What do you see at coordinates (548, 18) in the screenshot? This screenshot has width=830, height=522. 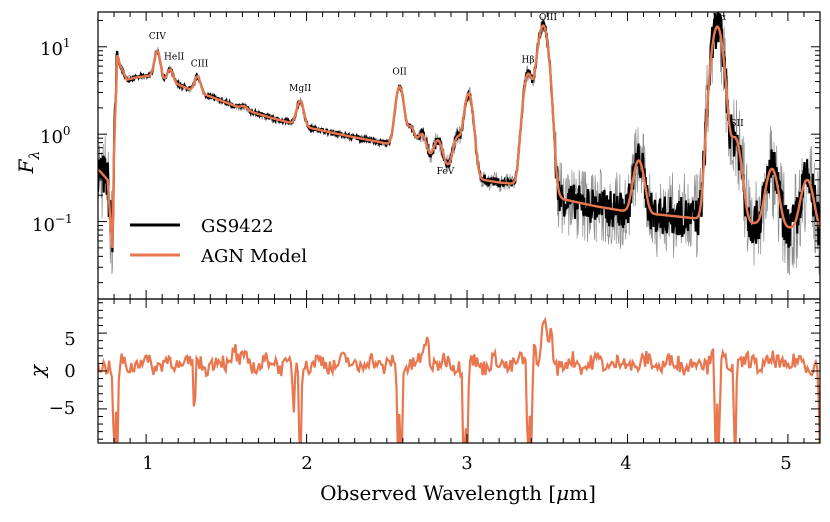 I see `line-label-oiii: OIII` at bounding box center [548, 18].